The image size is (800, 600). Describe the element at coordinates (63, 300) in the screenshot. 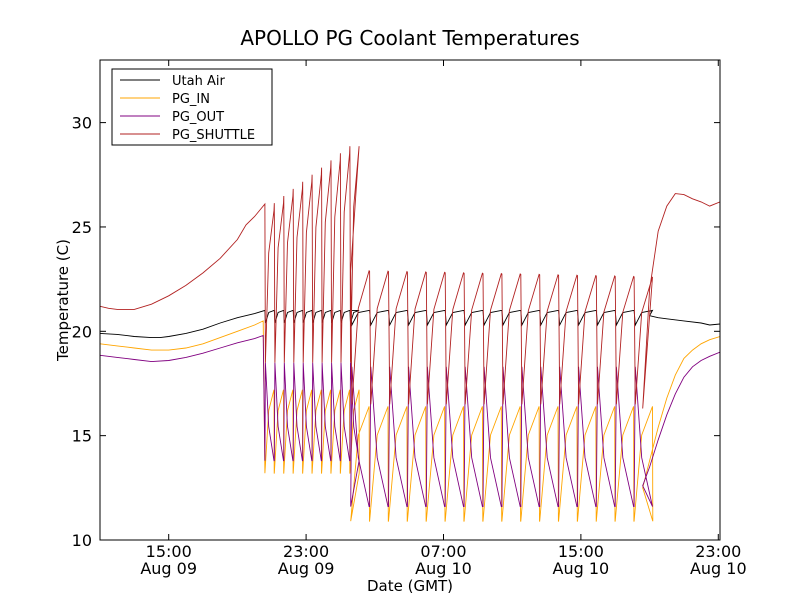

I see `y-axis-label: Temperature (C)` at that location.